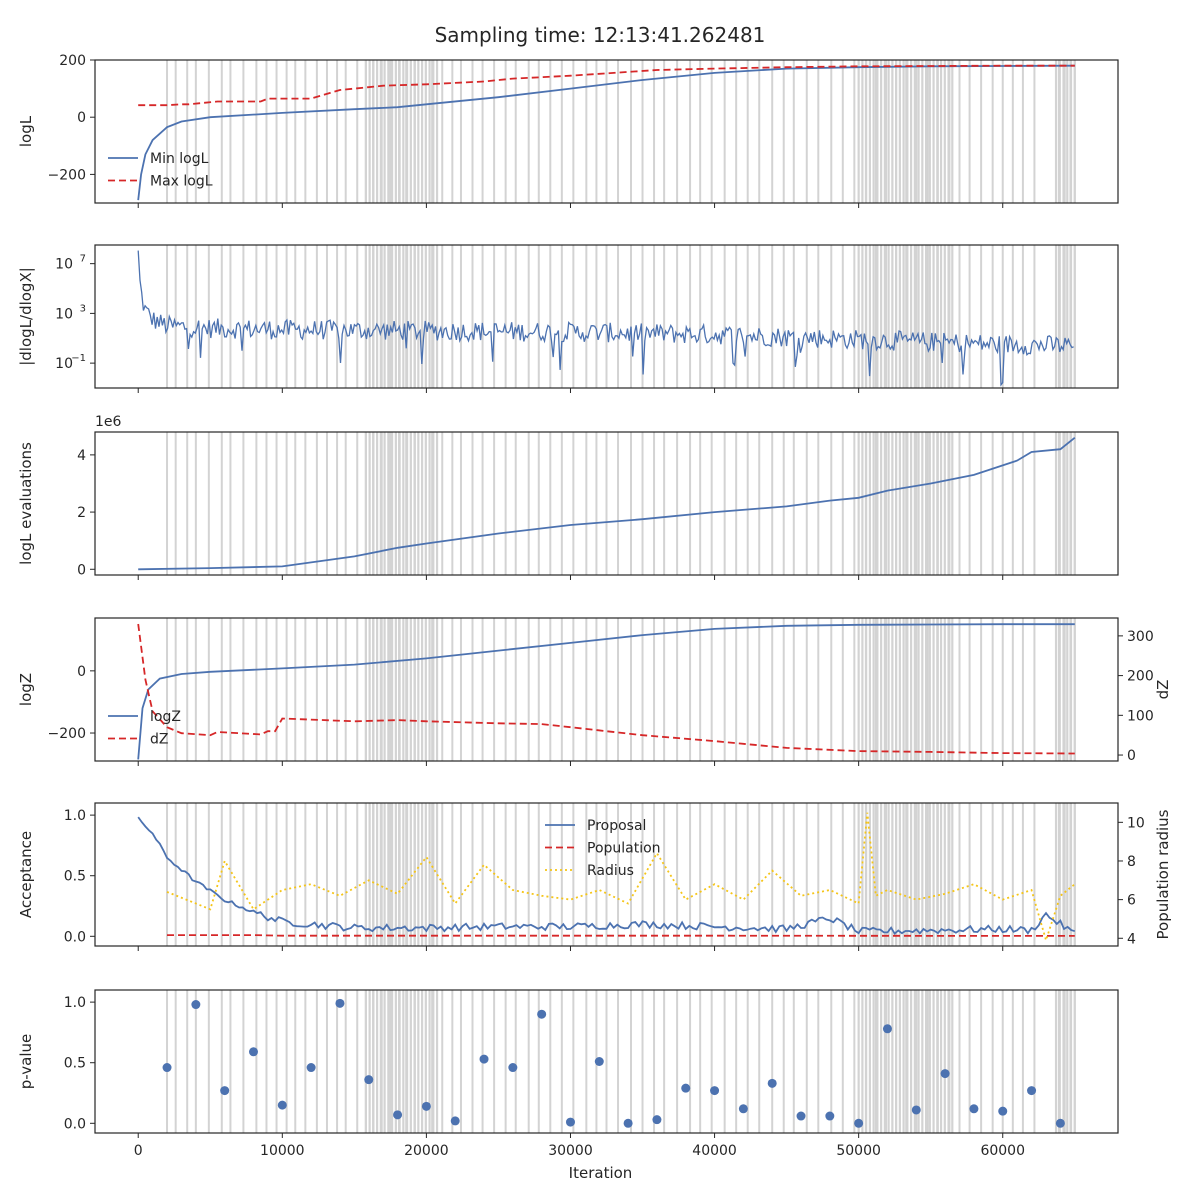 Image resolution: width=1200 pixels, height=1204 pixels. Describe the element at coordinates (1140, 677) in the screenshot. I see `y-right-tick-label: 200` at that location.